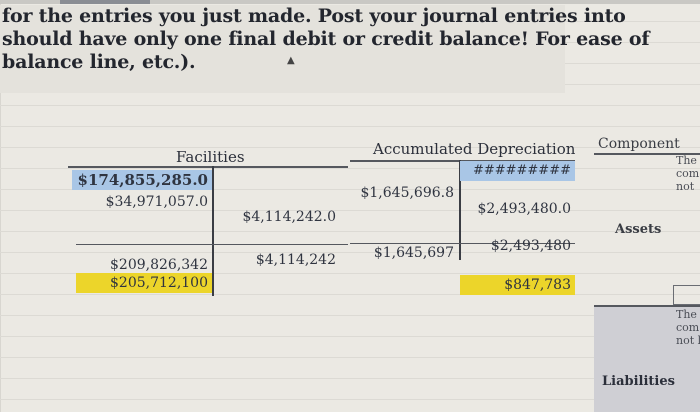  What do you see at coordinates (210, 157) in the screenshot?
I see `facilities-title: Facilities` at bounding box center [210, 157].